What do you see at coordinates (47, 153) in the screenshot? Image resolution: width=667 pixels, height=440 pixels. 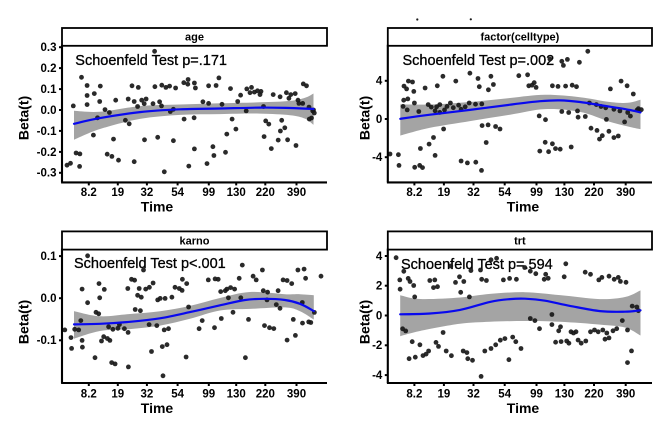 I see `svg-text: -0.2` at bounding box center [47, 153].